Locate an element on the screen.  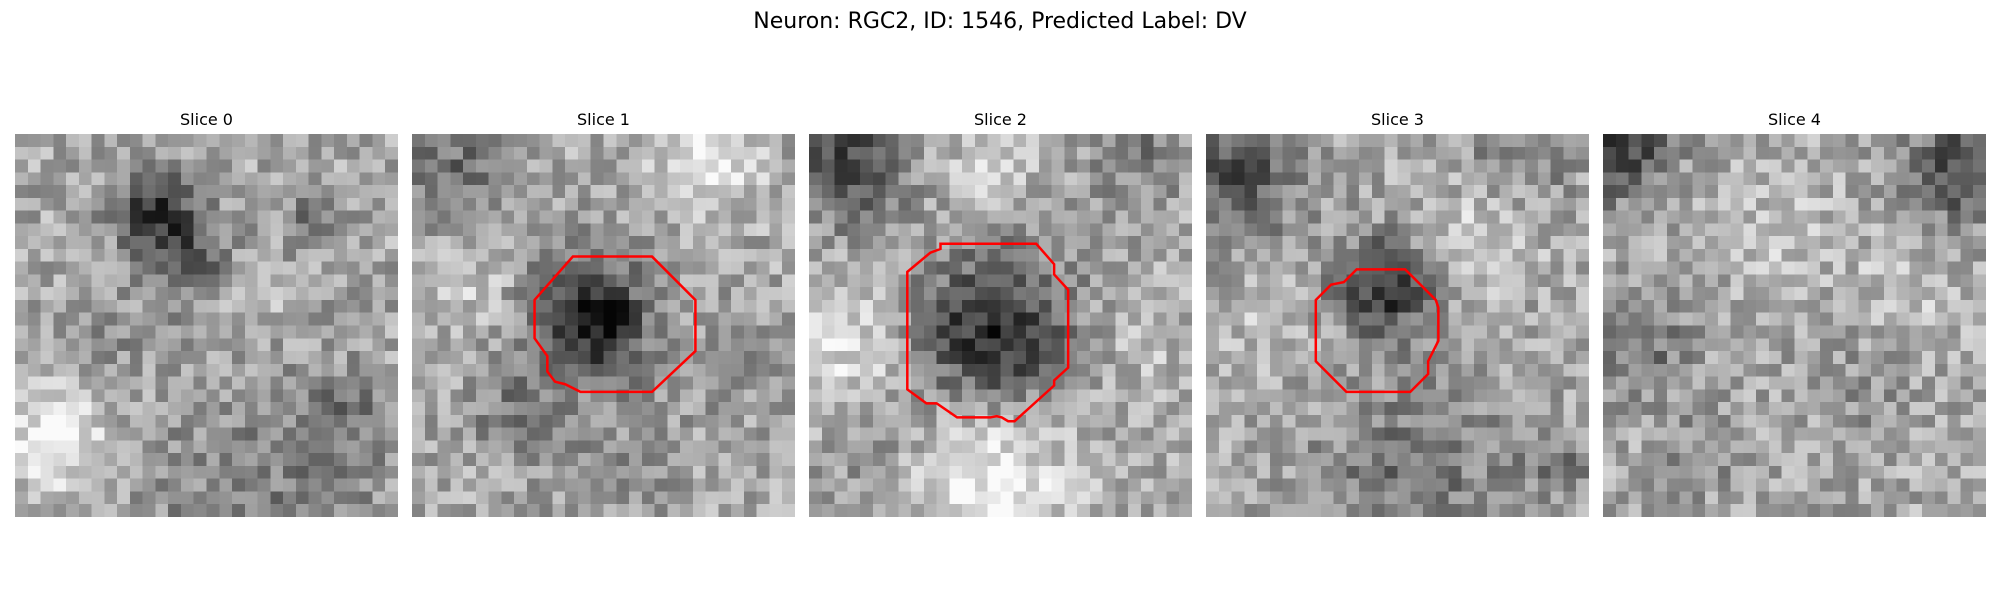
slice-2-image is located at coordinates (1000, 325).